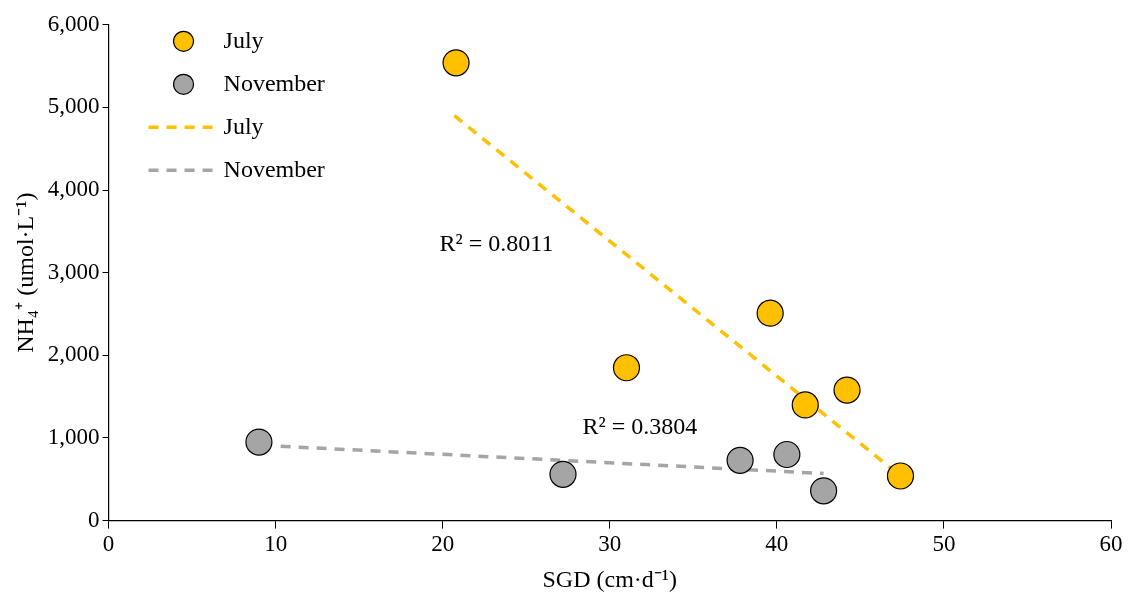  What do you see at coordinates (443, 544) in the screenshot?
I see `x-tick-label: 20` at bounding box center [443, 544].